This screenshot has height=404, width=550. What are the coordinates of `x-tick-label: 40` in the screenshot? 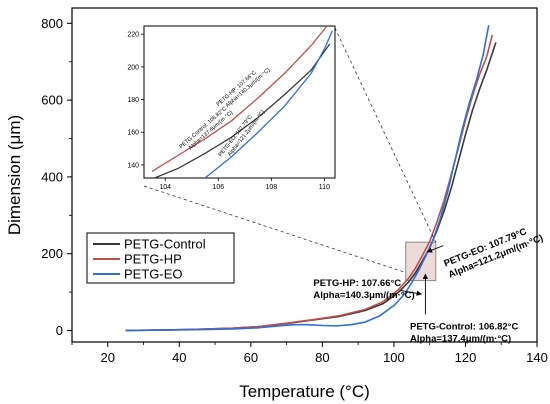 It's located at (179, 357).